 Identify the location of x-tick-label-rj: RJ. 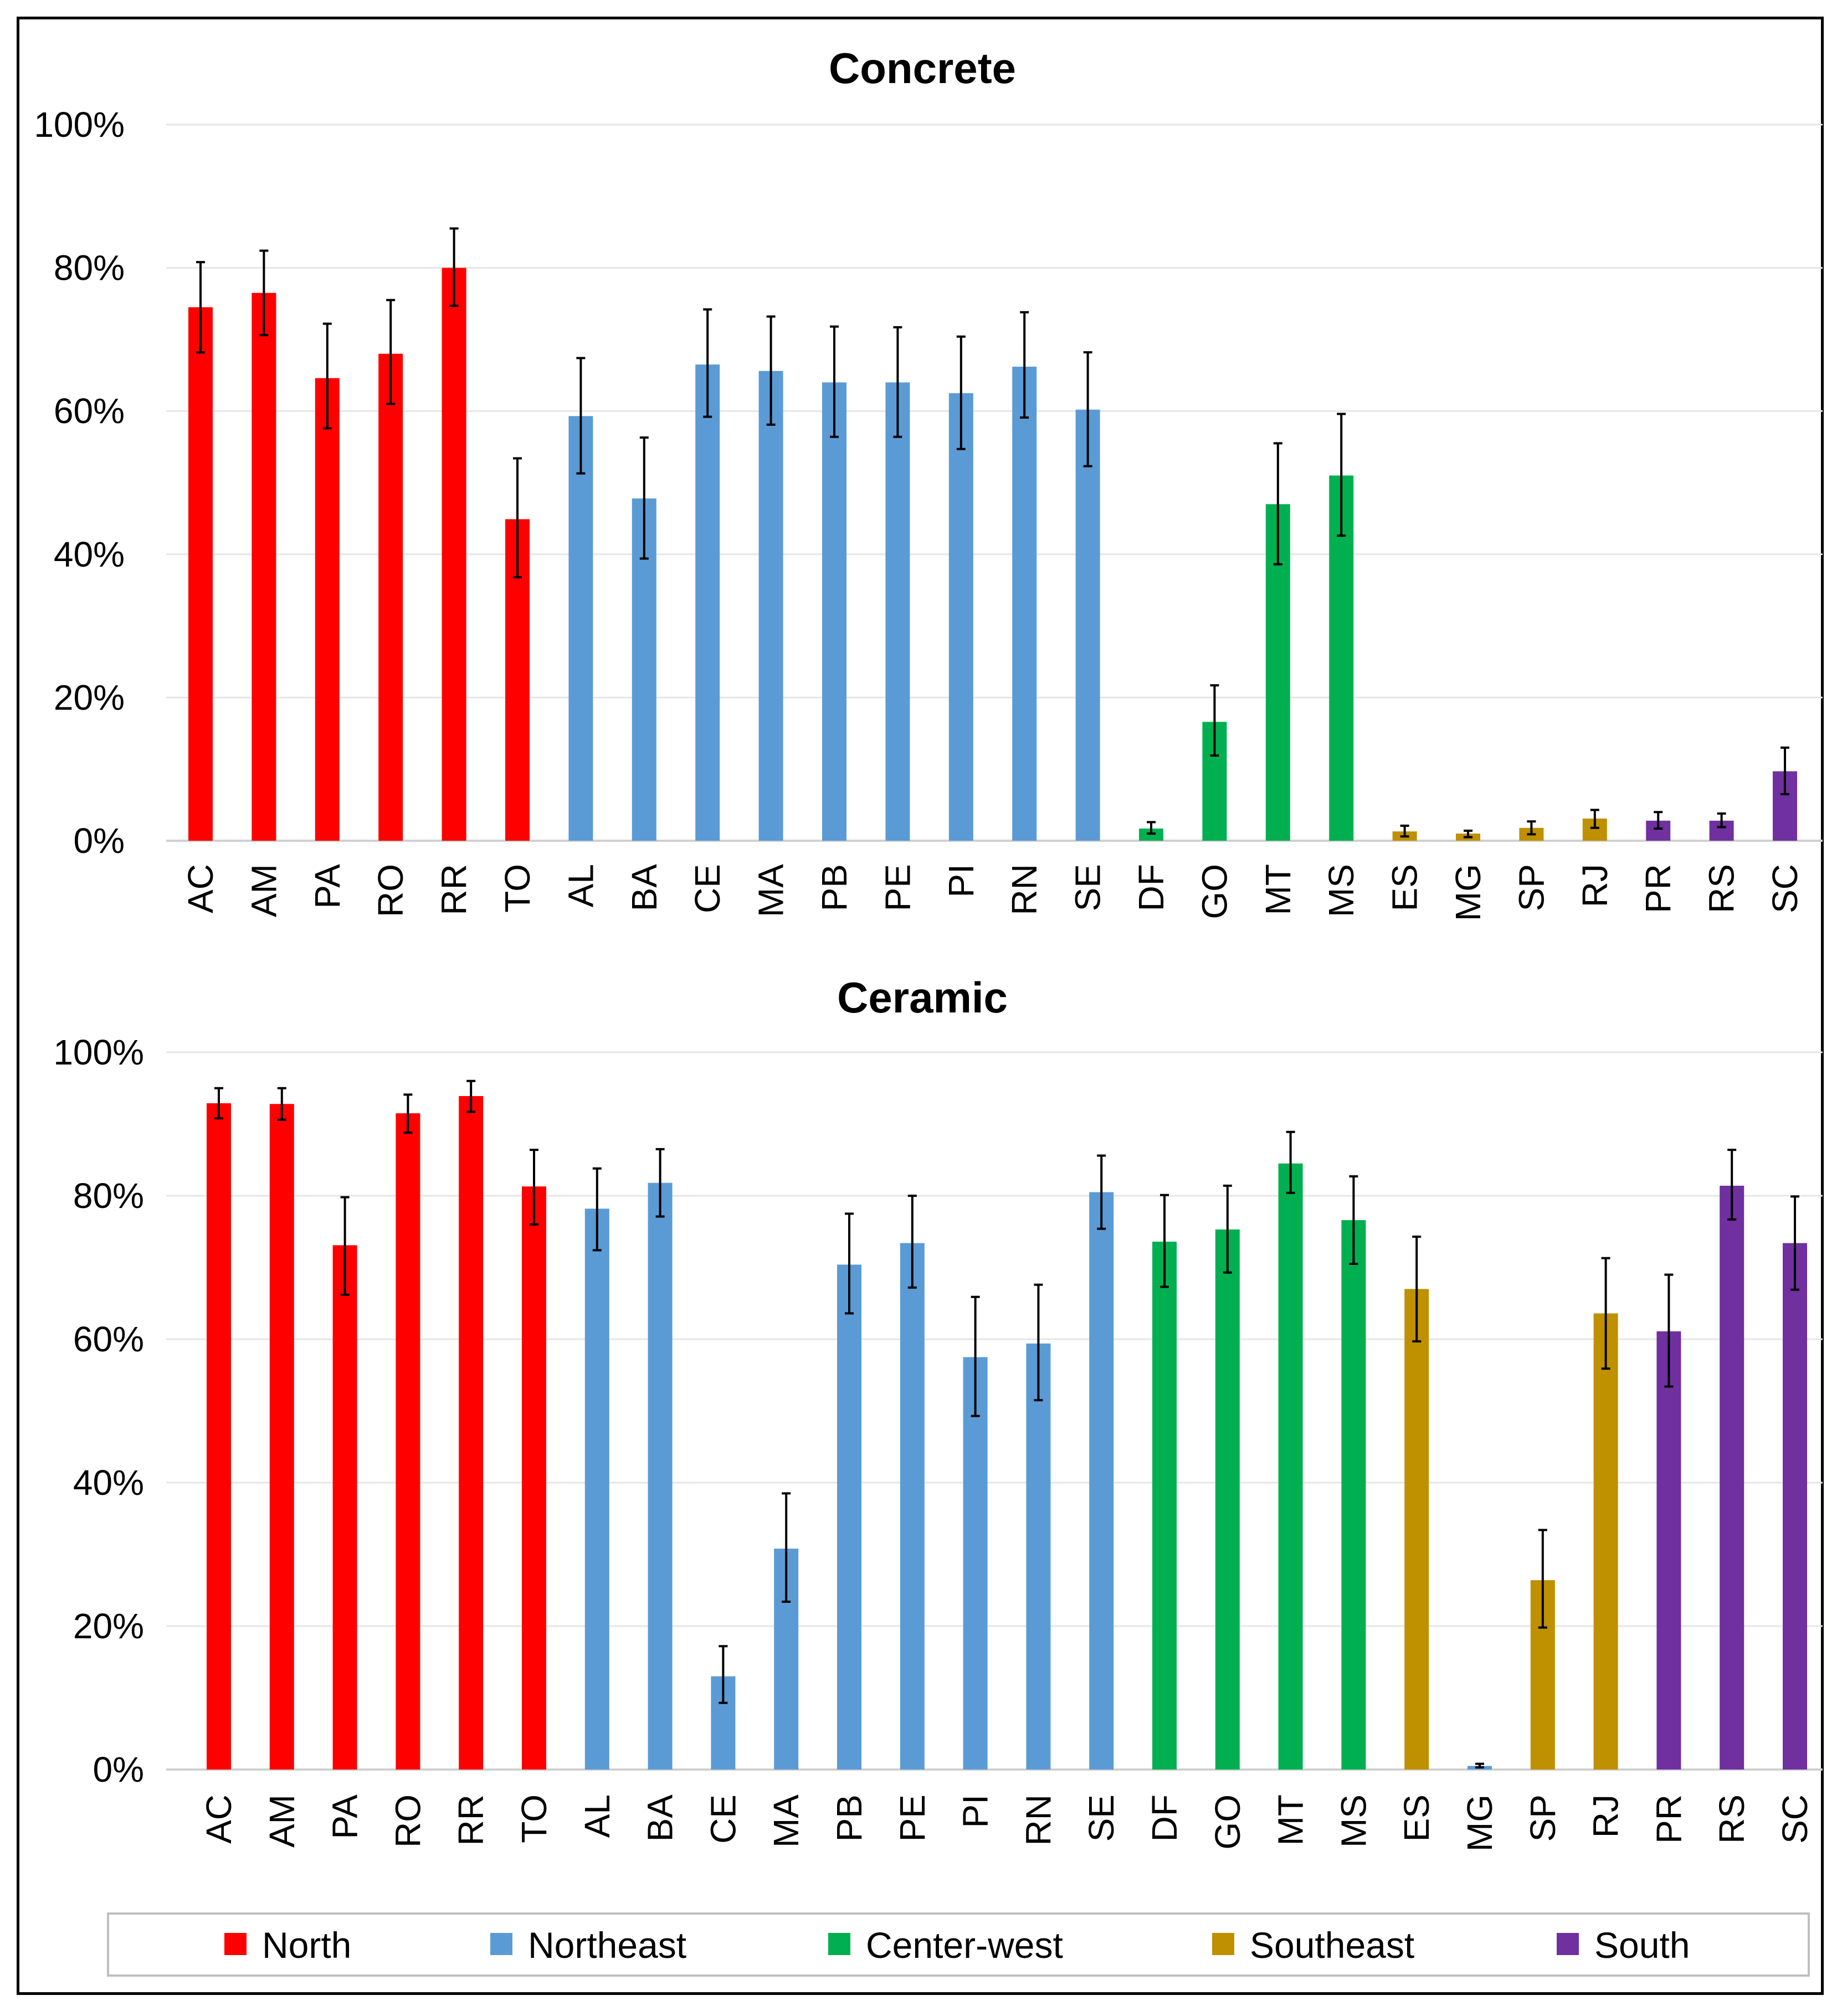
(1595, 886).